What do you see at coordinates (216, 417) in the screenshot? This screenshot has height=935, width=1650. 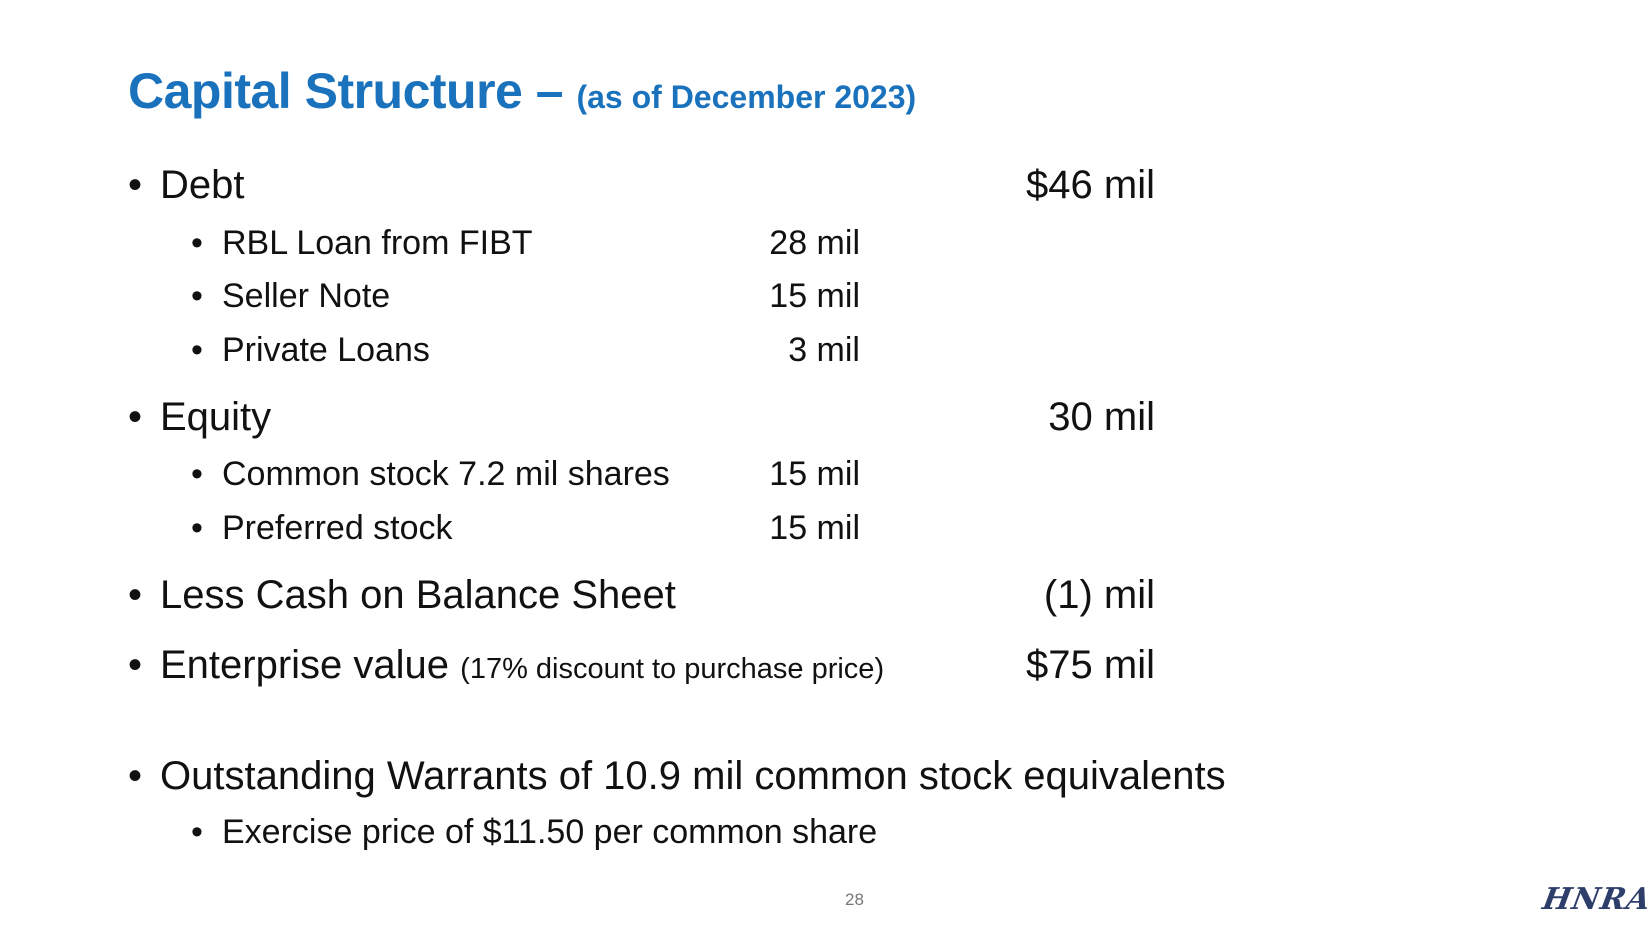 I see `equity-label: Equity` at bounding box center [216, 417].